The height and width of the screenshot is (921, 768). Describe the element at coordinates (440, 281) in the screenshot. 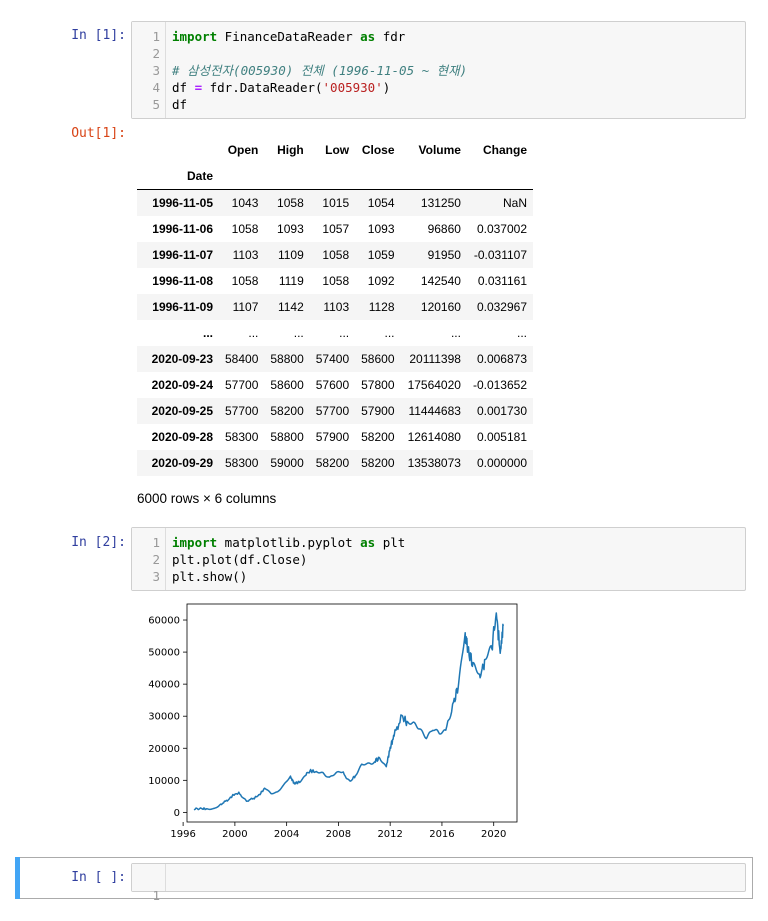

I see `table-cell: 142540` at that location.